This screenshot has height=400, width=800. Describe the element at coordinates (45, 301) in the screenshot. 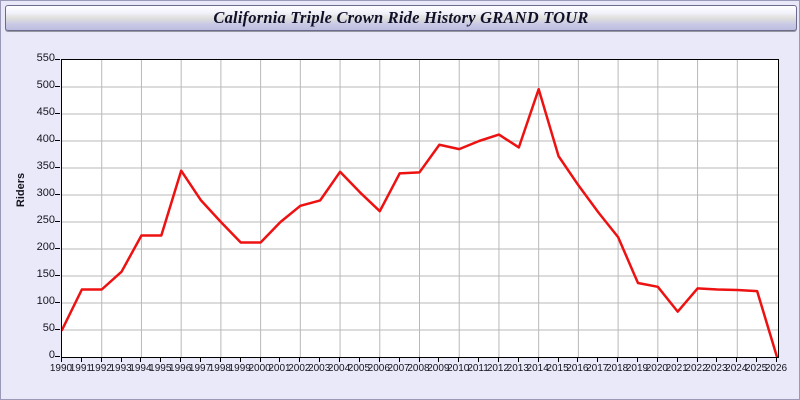

I see `y-tick-label: 100` at that location.